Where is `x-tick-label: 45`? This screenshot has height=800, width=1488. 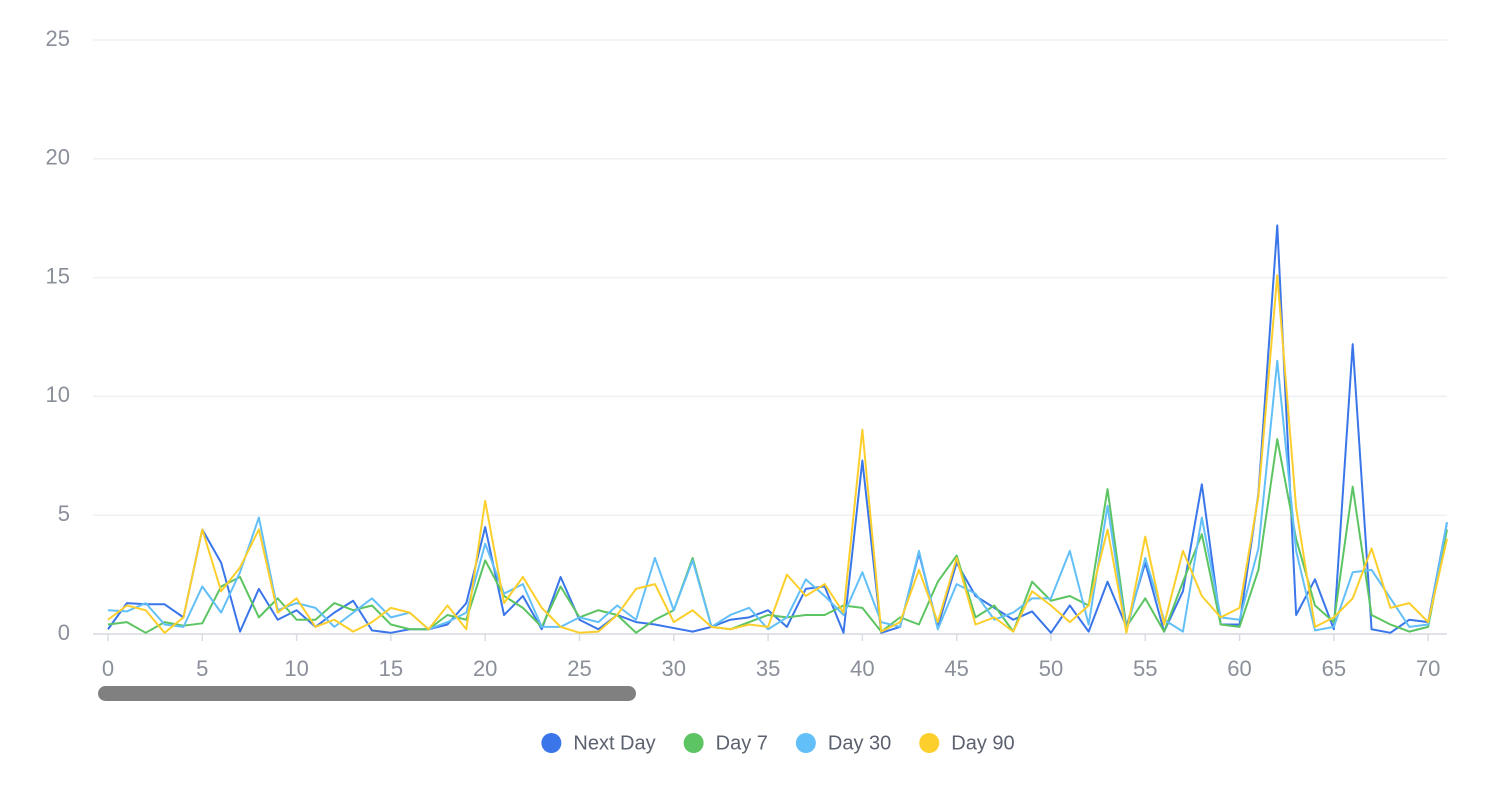
x-tick-label: 45 is located at coordinates (956, 668).